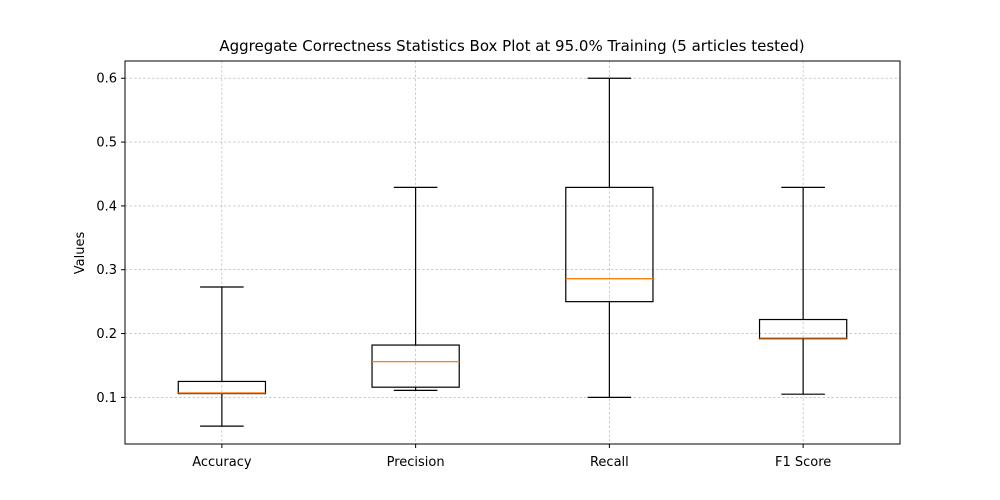 This screenshot has height=500, width=1000. I want to click on box-f1-score, so click(803, 290).